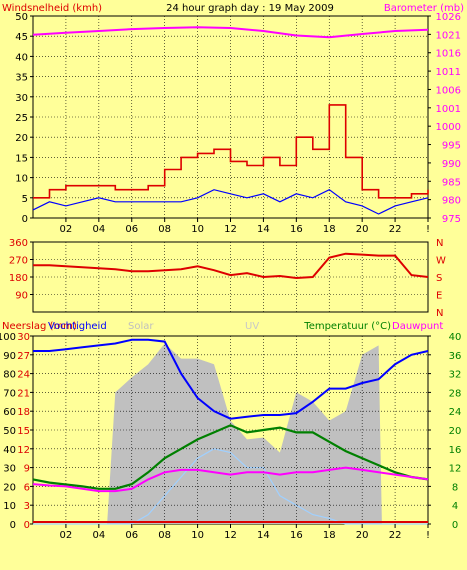 The width and height of the screenshot is (467, 570). Describe the element at coordinates (21, 179) in the screenshot. I see `y-tick-label: 10` at that location.